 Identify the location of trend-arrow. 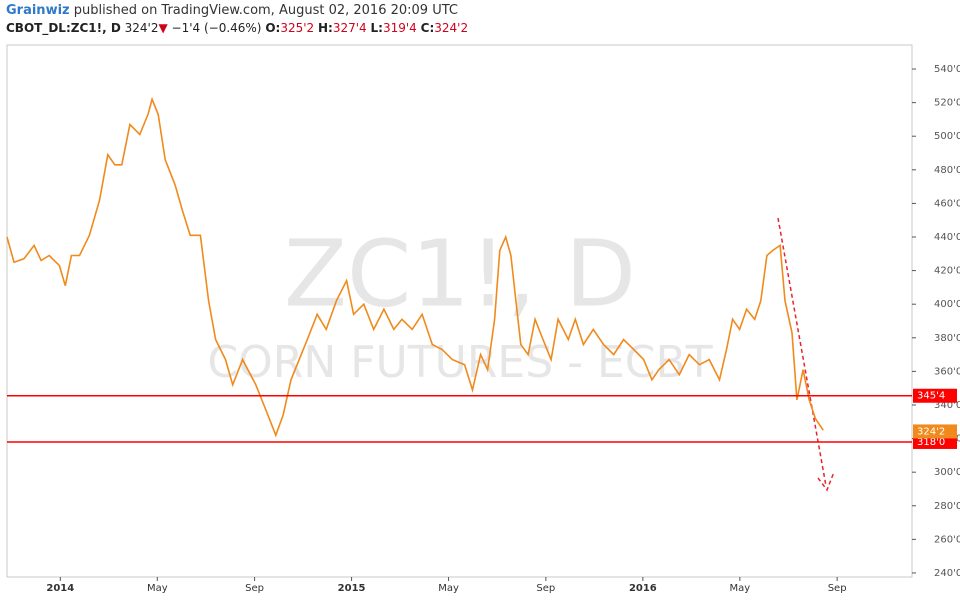
(802, 352).